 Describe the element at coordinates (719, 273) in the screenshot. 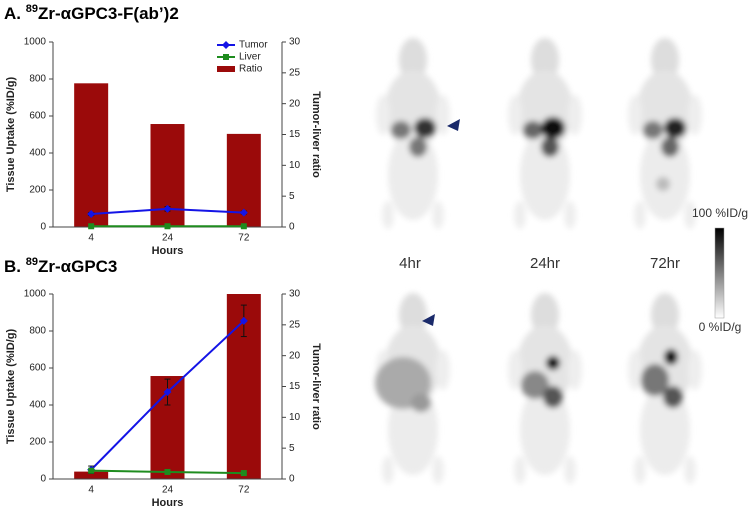

I see `colorbar` at that location.